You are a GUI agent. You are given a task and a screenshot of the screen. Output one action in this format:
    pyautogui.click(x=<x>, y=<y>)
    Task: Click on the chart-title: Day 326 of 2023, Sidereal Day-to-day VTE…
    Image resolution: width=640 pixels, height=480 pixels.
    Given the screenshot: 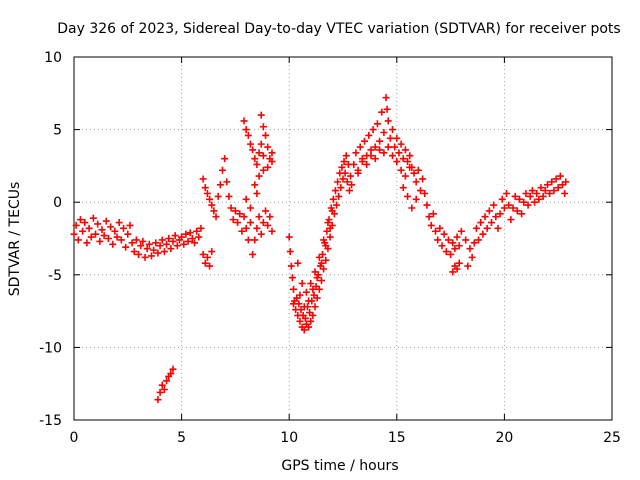 What is the action you would take?
    pyautogui.click(x=338, y=29)
    